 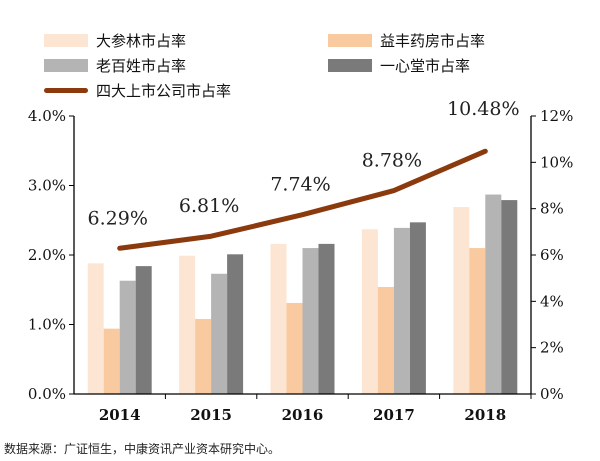 What do you see at coordinates (369, 311) in the screenshot?
I see `bar-0-2017` at bounding box center [369, 311].